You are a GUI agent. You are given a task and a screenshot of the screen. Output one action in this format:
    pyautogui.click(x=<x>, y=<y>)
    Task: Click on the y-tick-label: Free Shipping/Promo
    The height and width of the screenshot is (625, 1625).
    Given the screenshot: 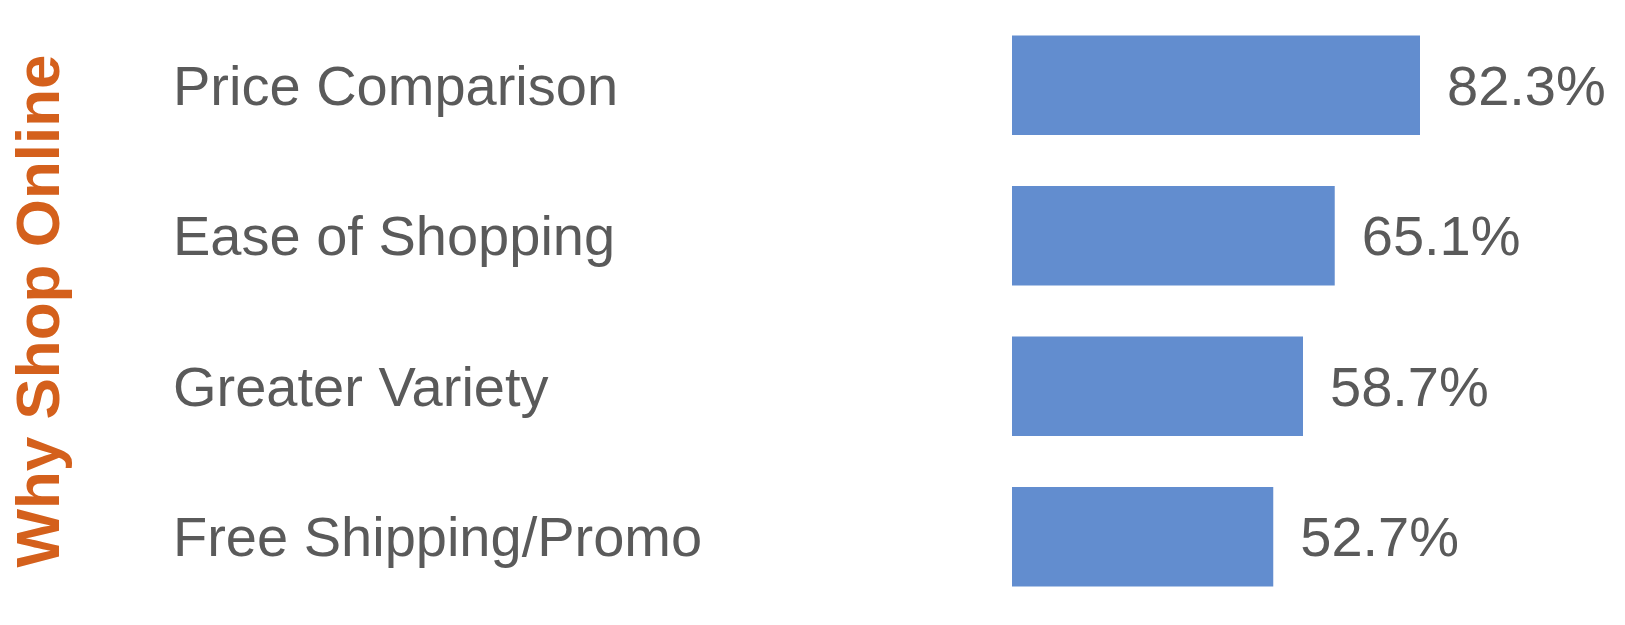 What is the action you would take?
    pyautogui.click(x=438, y=537)
    